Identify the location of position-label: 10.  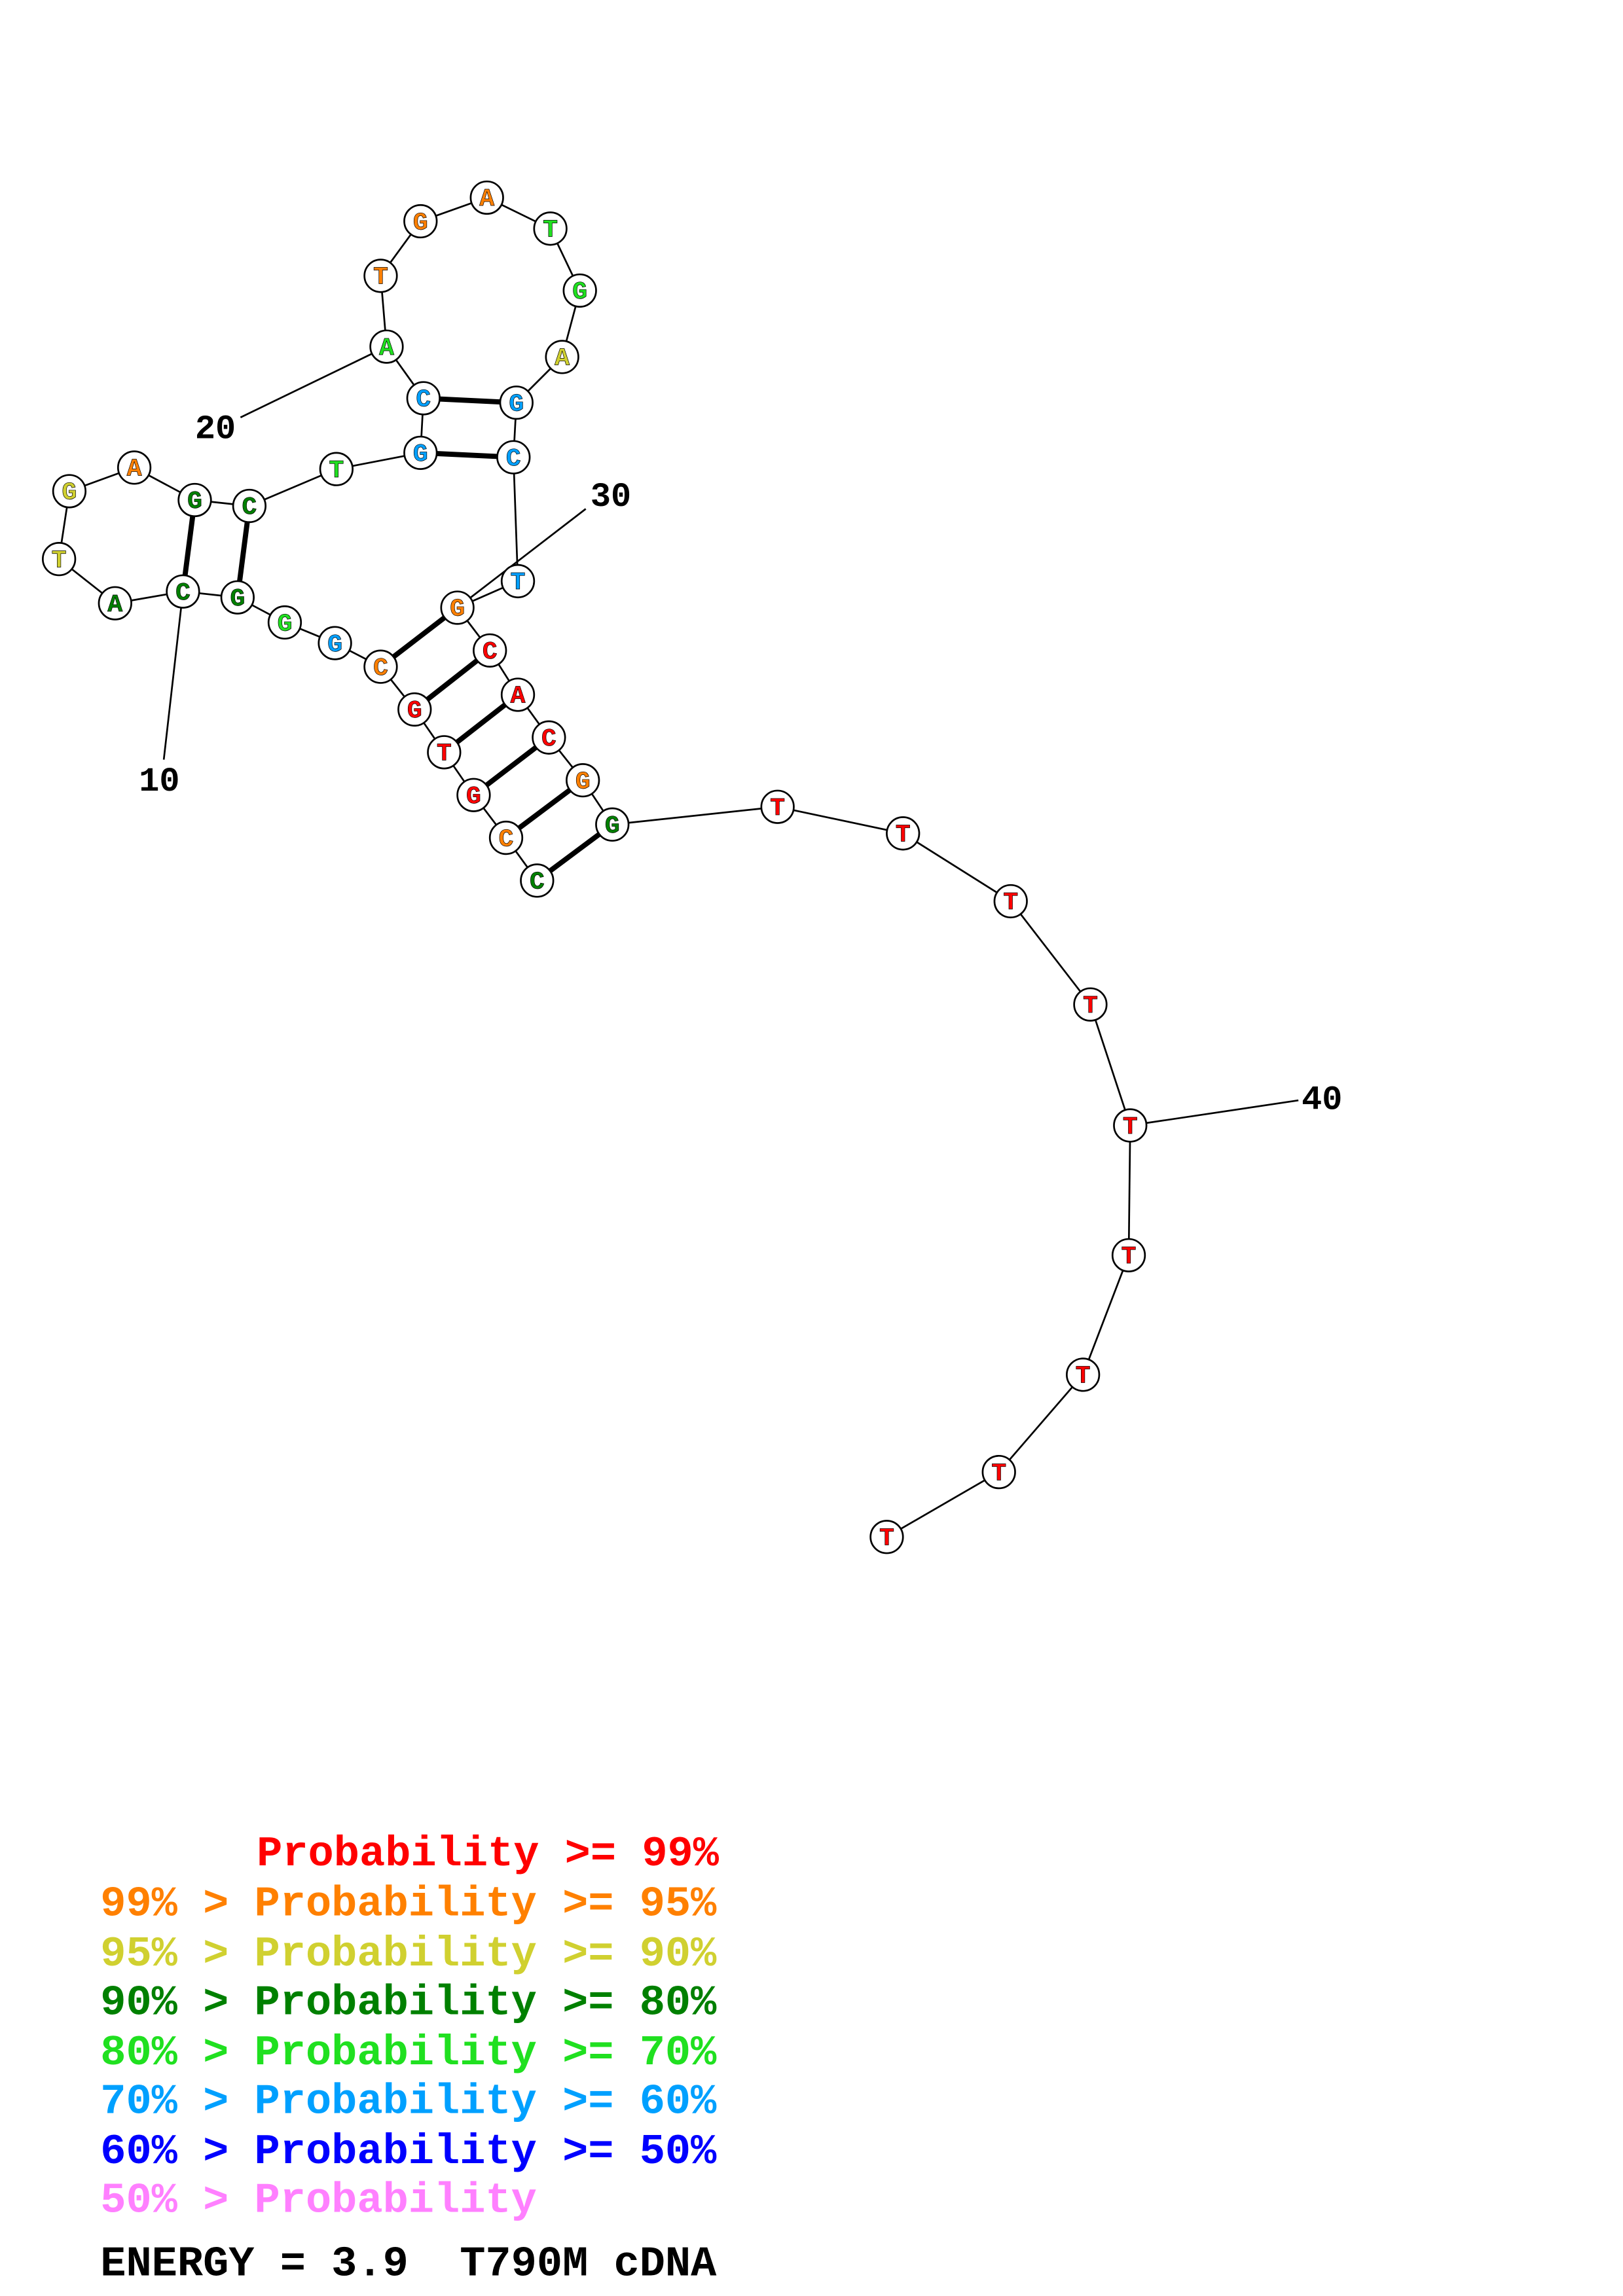
(159, 782).